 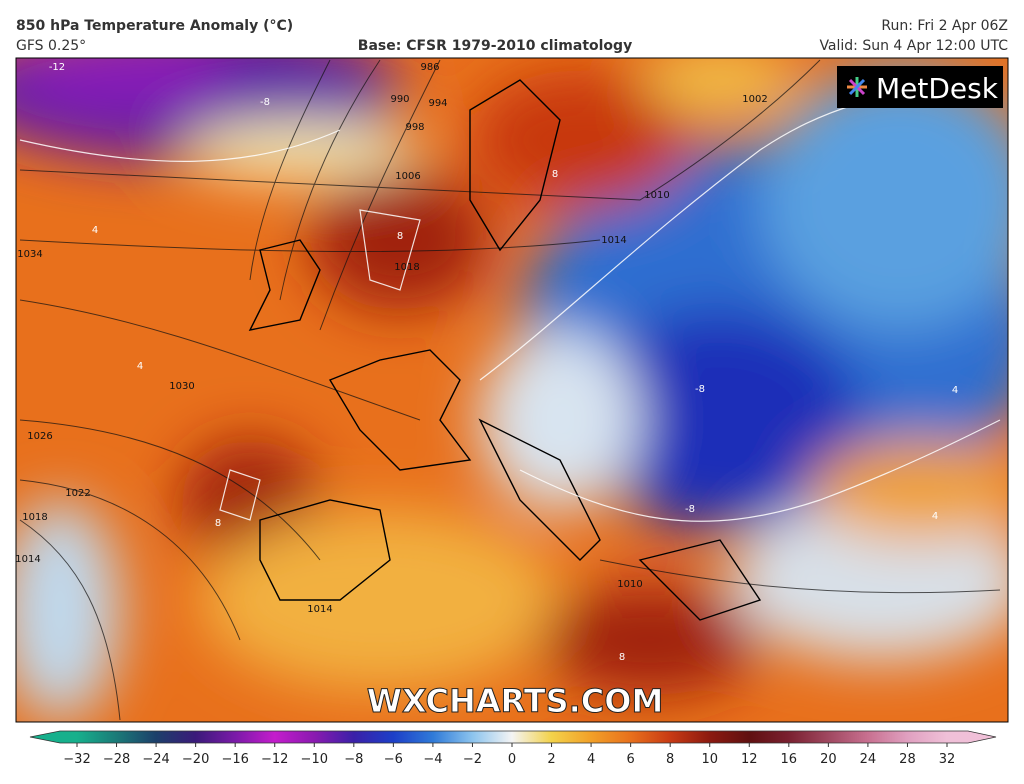 I want to click on colorbar-label: 28, so click(x=907, y=759).